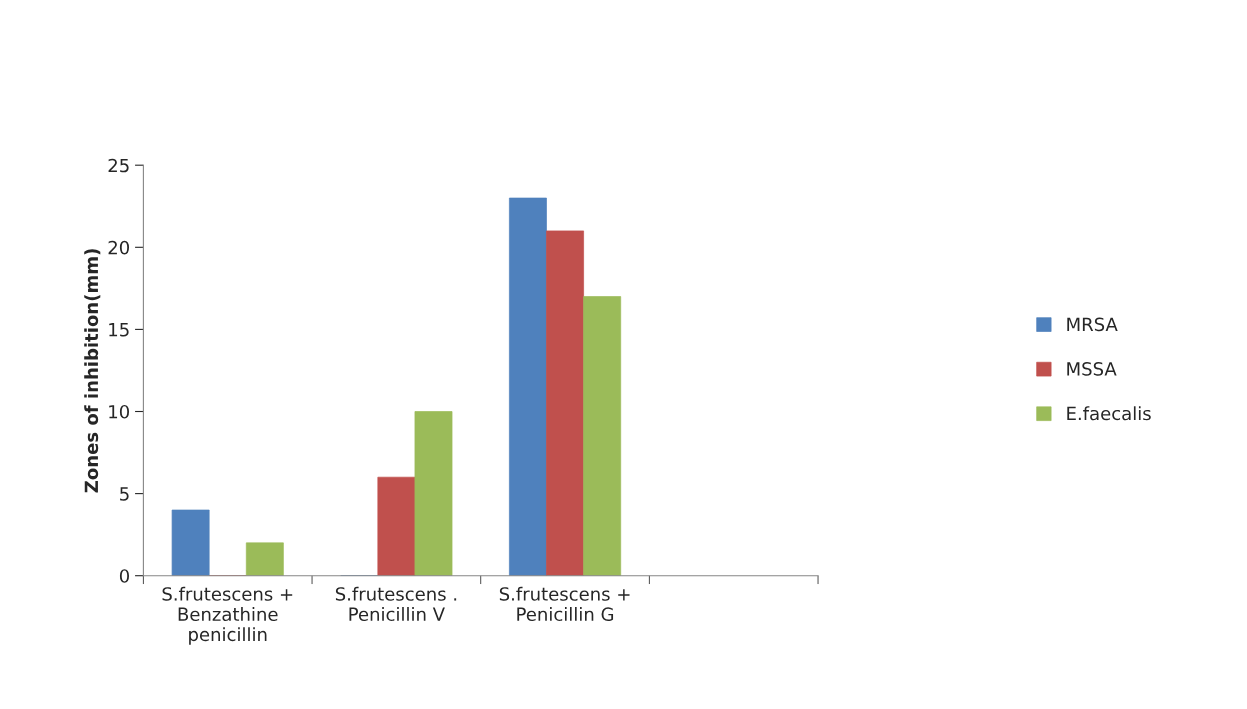 This screenshot has width=1247, height=709. Describe the element at coordinates (124, 576) in the screenshot. I see `y-tick-label: 0` at that location.